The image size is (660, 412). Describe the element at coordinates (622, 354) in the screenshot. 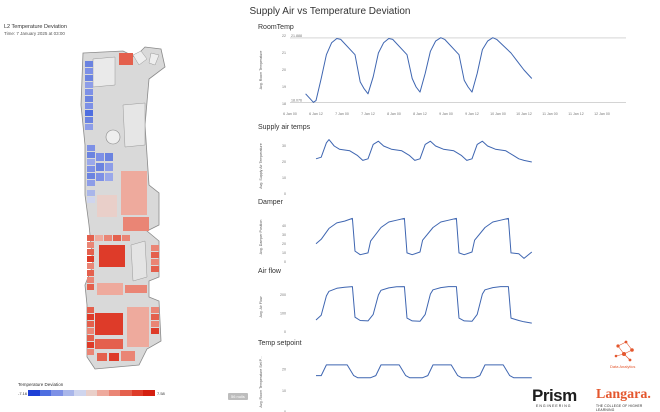

I see `data-analytics-logo: Data Analytics` at that location.